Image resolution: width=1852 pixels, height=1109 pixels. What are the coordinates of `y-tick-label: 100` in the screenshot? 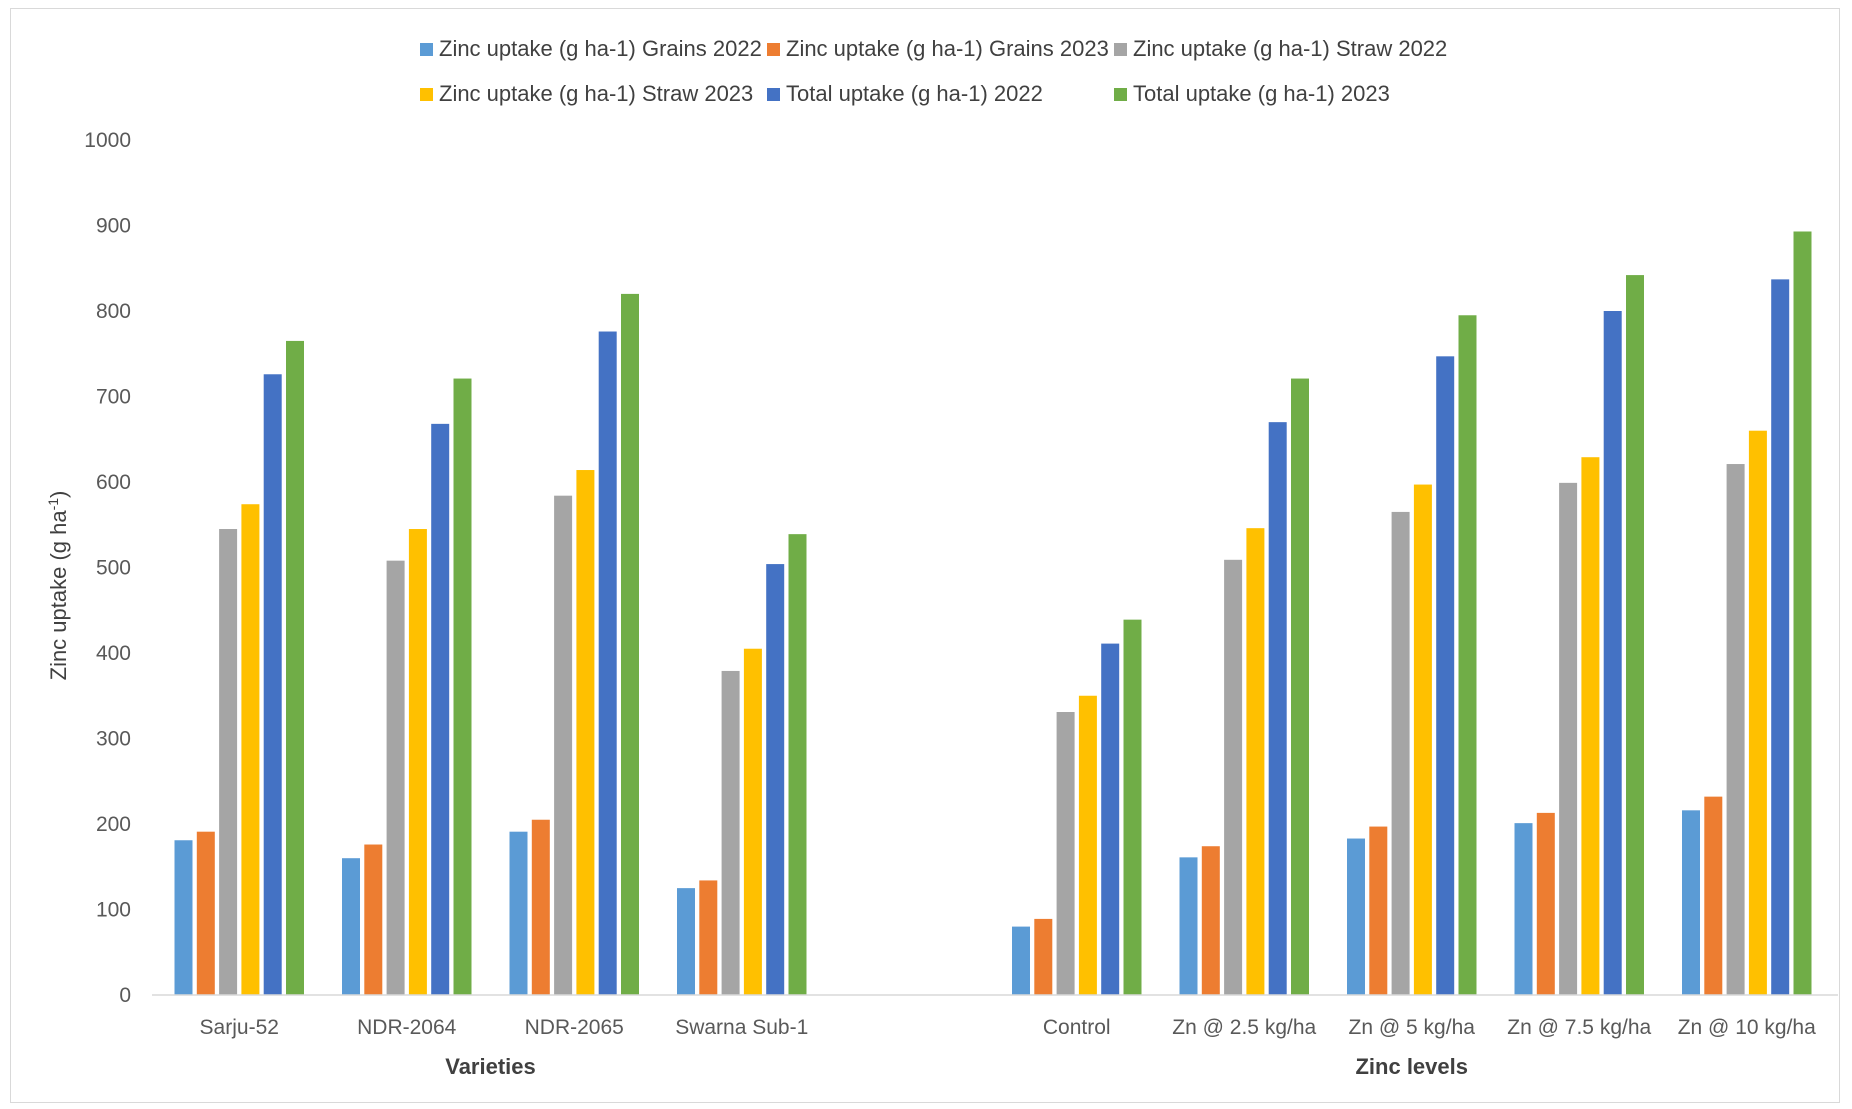 It's located at (113, 910).